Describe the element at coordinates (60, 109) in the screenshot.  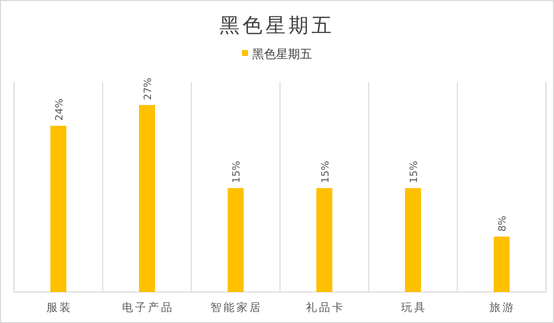
I see `data-label: 24%` at that location.